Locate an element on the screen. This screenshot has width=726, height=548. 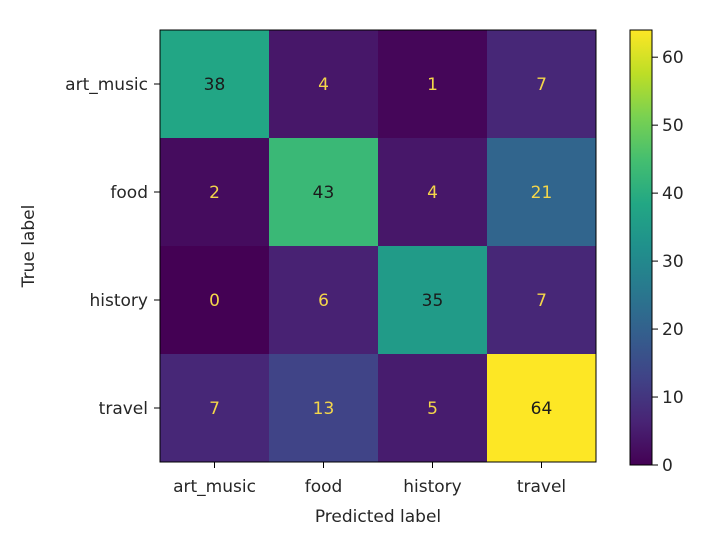
cell-history-history is located at coordinates (432, 300).